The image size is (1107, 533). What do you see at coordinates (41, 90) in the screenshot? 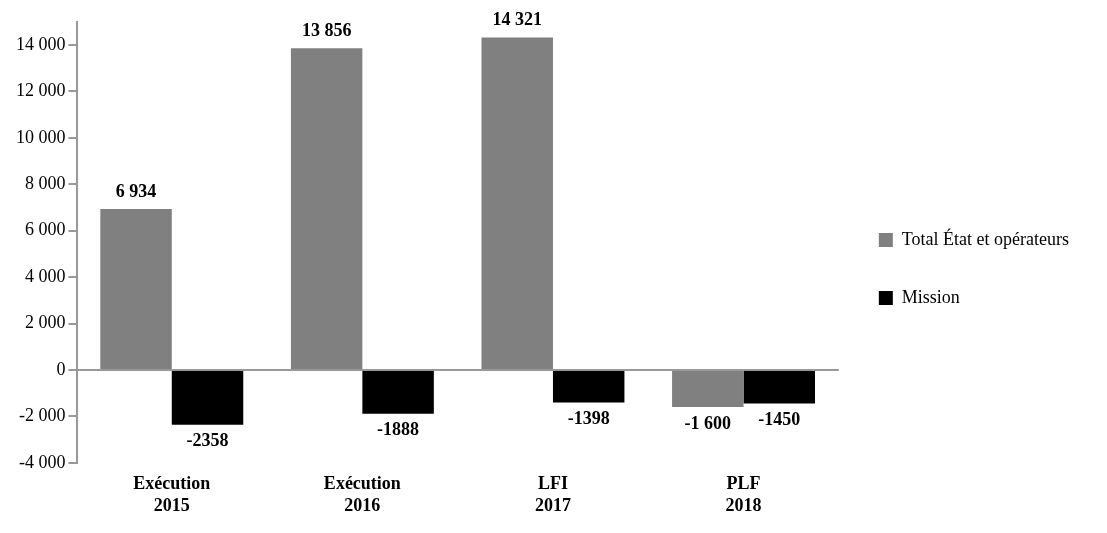
I see `y-tick-label: 12 000` at bounding box center [41, 90].